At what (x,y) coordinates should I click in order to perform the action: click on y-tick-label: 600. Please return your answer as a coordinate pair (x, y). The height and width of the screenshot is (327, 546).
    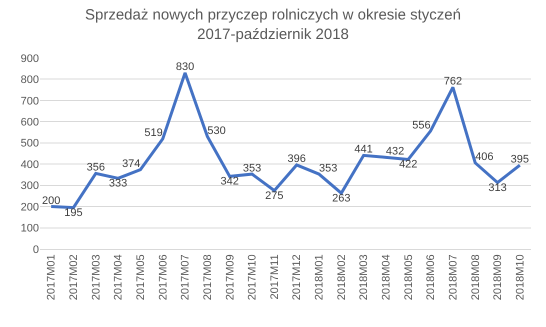
    Looking at the image, I should click on (29, 122).